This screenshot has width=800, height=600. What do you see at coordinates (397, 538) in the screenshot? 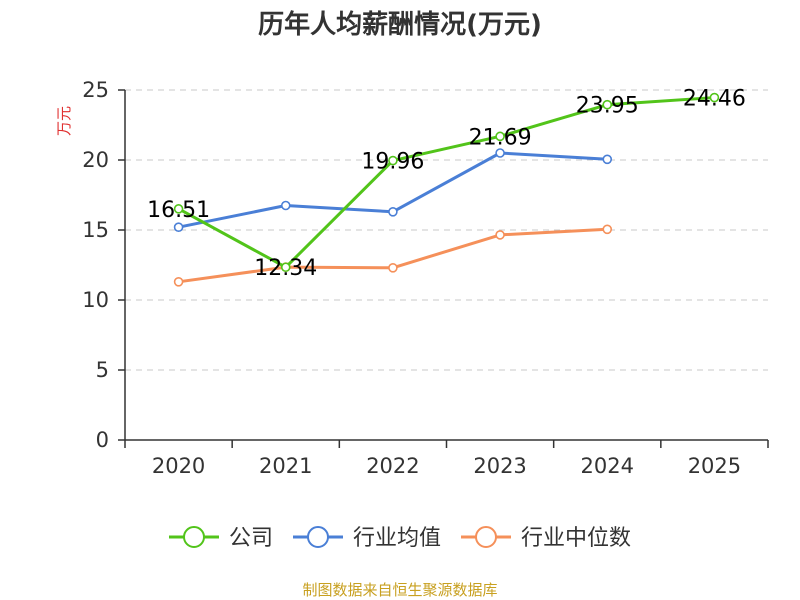
I see `legend-label-1: 行业均值` at bounding box center [397, 538].